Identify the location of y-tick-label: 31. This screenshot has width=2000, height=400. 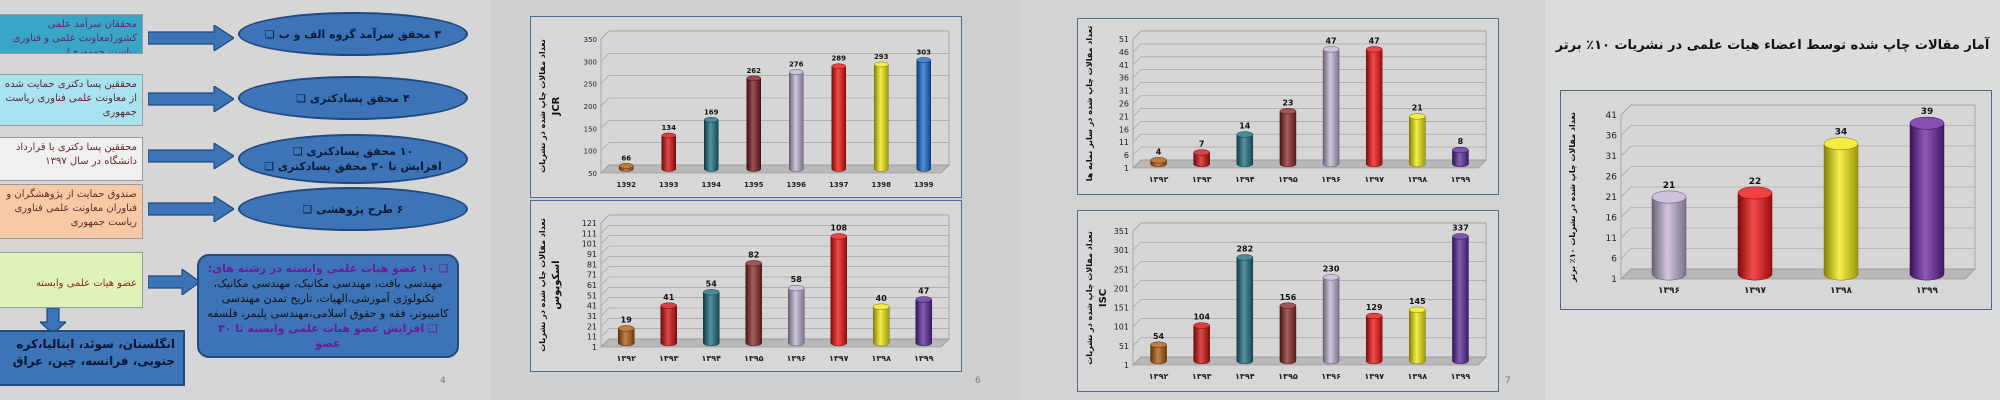
(592, 316).